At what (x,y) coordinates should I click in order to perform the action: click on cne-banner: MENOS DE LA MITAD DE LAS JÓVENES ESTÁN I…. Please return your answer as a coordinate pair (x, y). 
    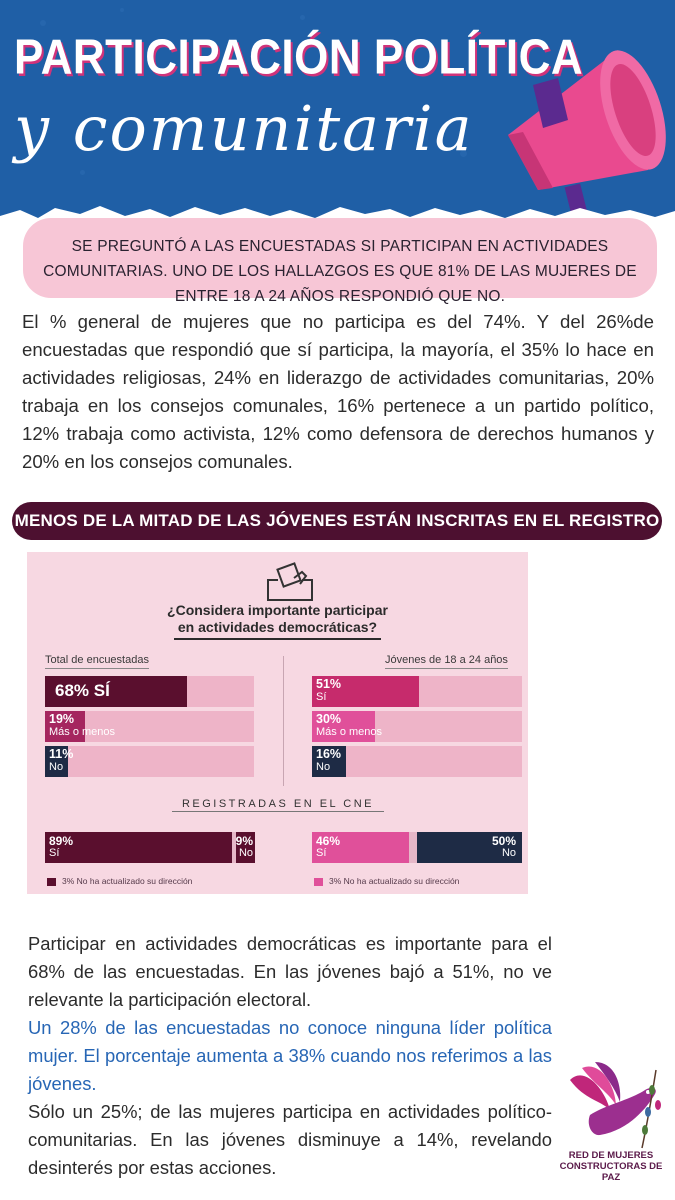
    Looking at the image, I should click on (337, 535).